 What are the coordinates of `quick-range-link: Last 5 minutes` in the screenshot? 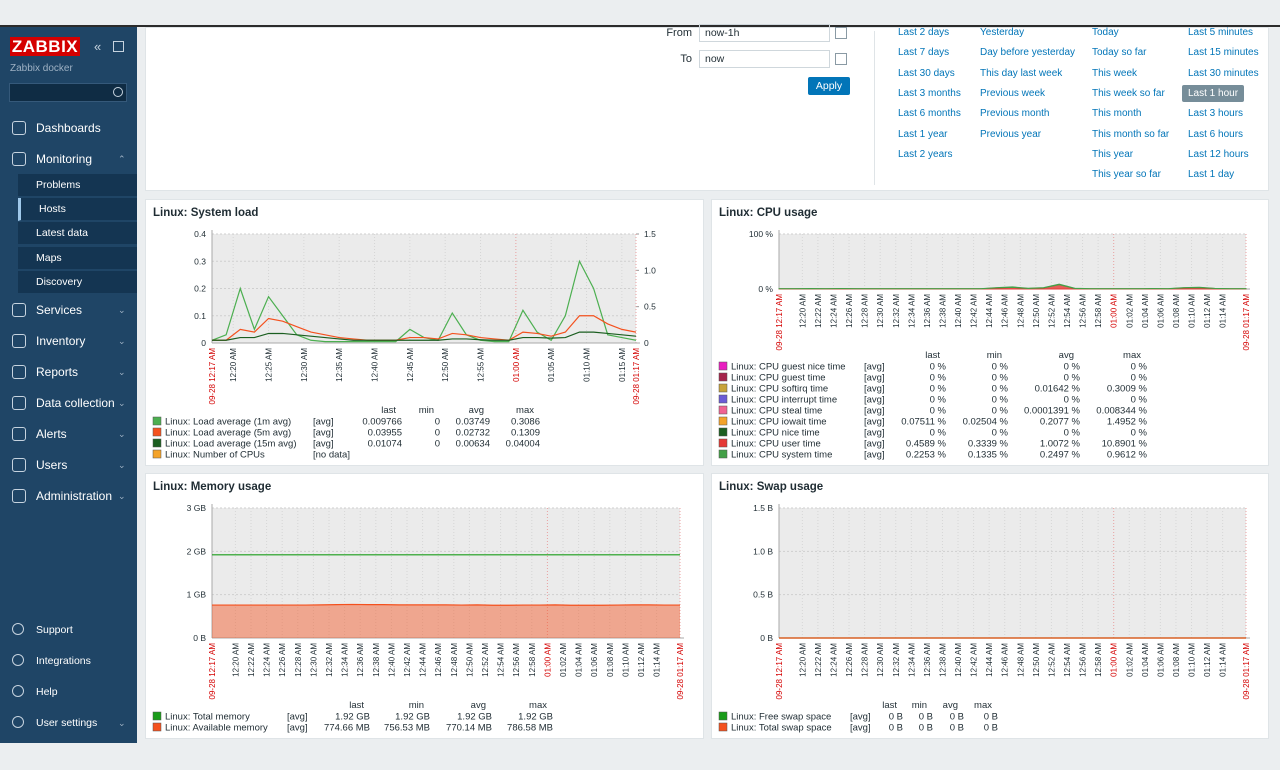 It's located at (1221, 32).